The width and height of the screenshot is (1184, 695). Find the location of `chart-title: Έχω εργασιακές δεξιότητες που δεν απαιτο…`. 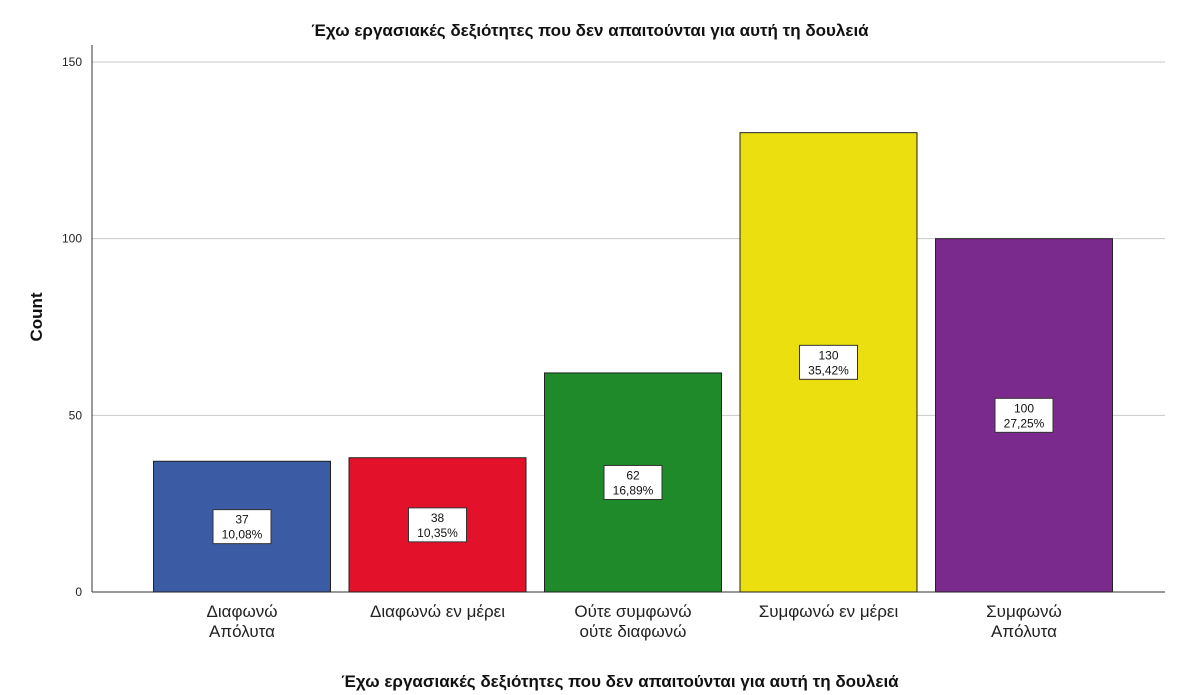

chart-title: Έχω εργασιακές δεξιότητες που δεν απαιτο… is located at coordinates (590, 30).